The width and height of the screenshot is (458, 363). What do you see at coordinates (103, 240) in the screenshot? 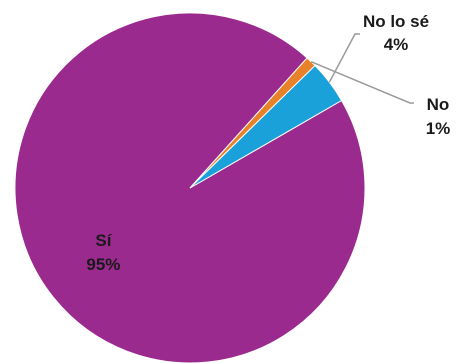
I see `slice-label-si: Sí` at bounding box center [103, 240].